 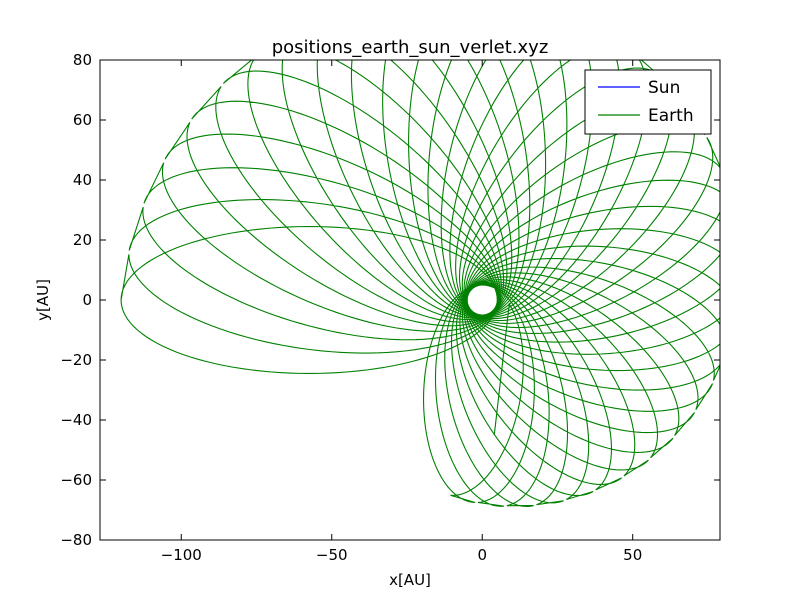 I want to click on sun-position-point, so click(x=482, y=300).